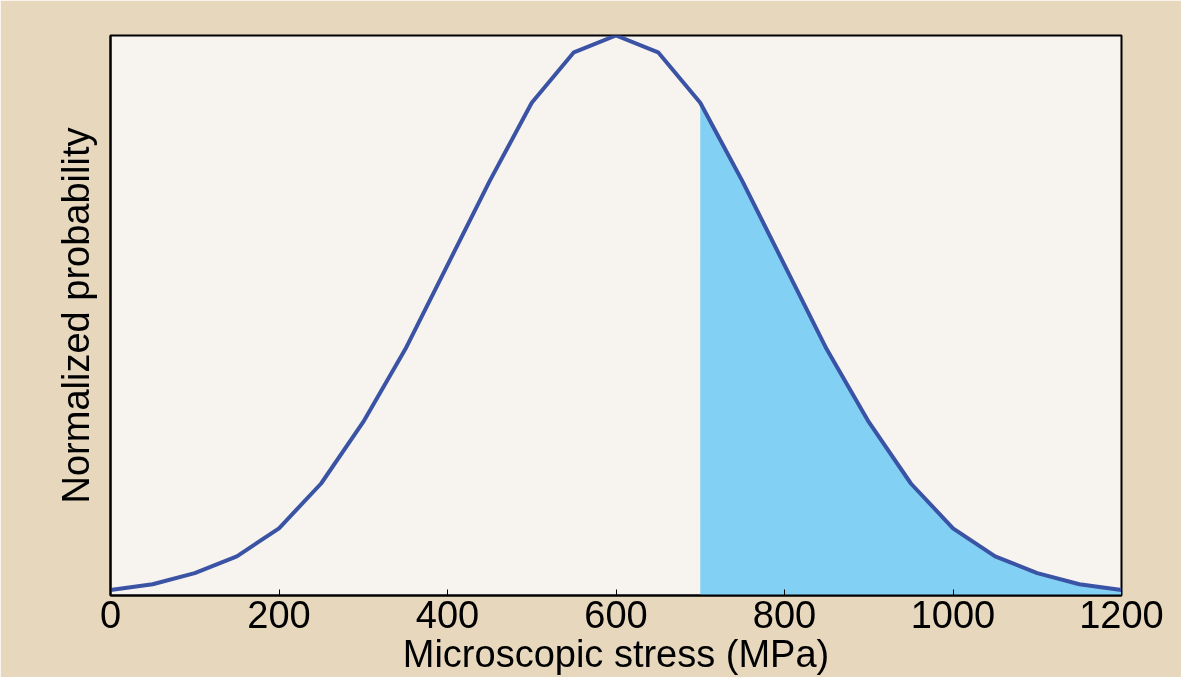  Describe the element at coordinates (1121, 614) in the screenshot. I see `x-tick-label: 1200` at that location.